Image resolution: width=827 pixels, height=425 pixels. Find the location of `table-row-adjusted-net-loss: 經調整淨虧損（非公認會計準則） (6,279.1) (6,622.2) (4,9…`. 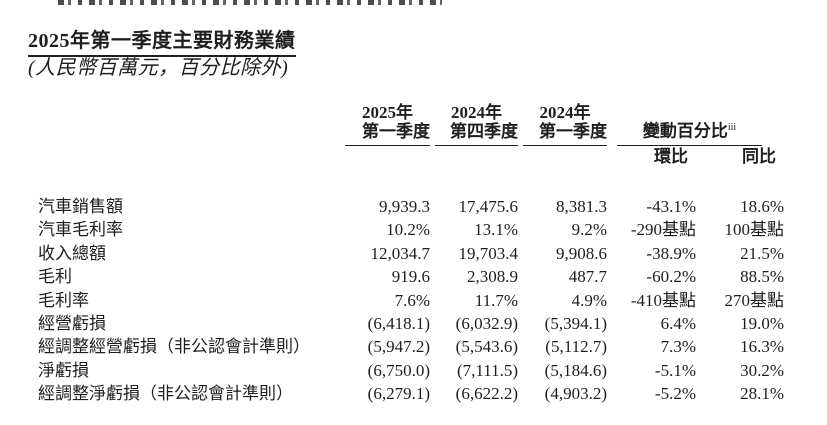

table-row-adjusted-net-loss: 經調整淨虧損（非公認會計準則） (6,279.1) (6,622.2) (4,9… is located at coordinates (411, 393).